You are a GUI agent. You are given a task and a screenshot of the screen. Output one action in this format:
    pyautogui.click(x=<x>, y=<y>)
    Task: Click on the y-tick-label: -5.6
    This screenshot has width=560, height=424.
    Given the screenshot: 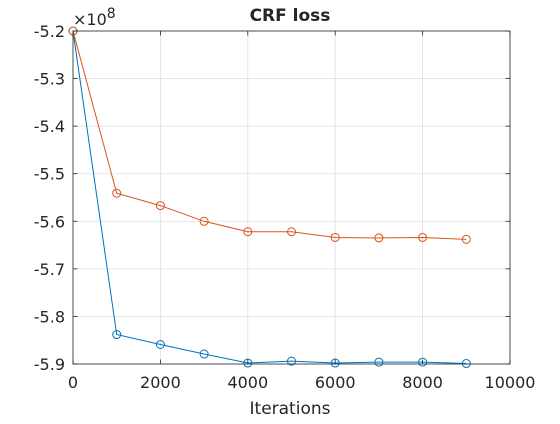 What is the action you would take?
    pyautogui.click(x=49, y=221)
    